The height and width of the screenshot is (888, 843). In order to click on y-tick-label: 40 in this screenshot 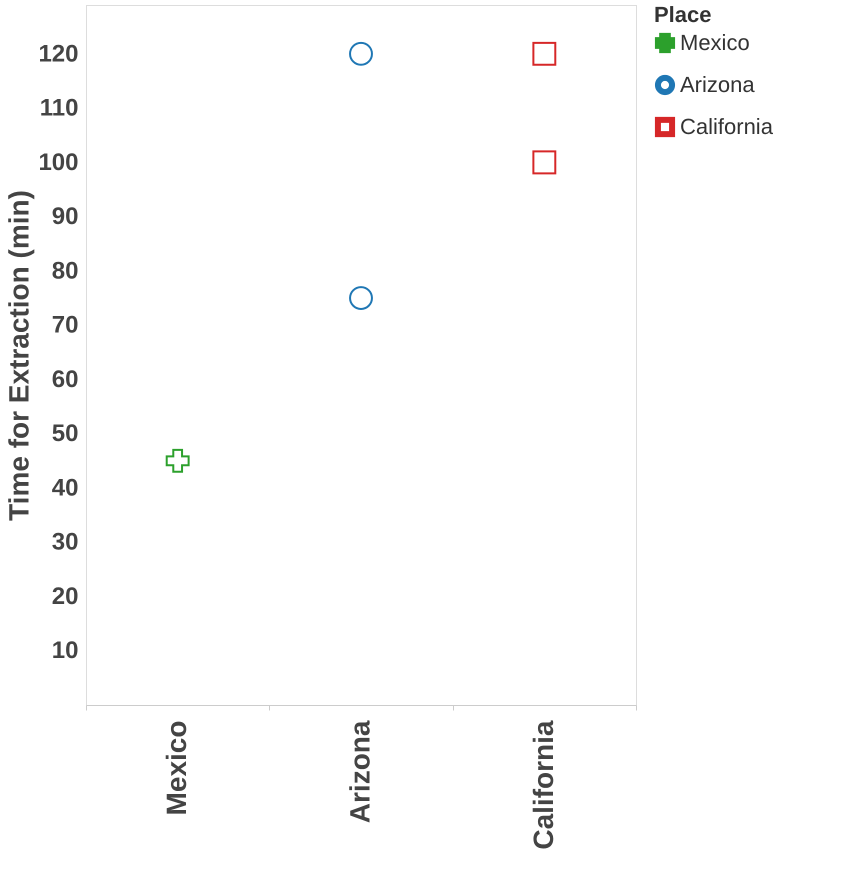, I will do `click(65, 488)`.